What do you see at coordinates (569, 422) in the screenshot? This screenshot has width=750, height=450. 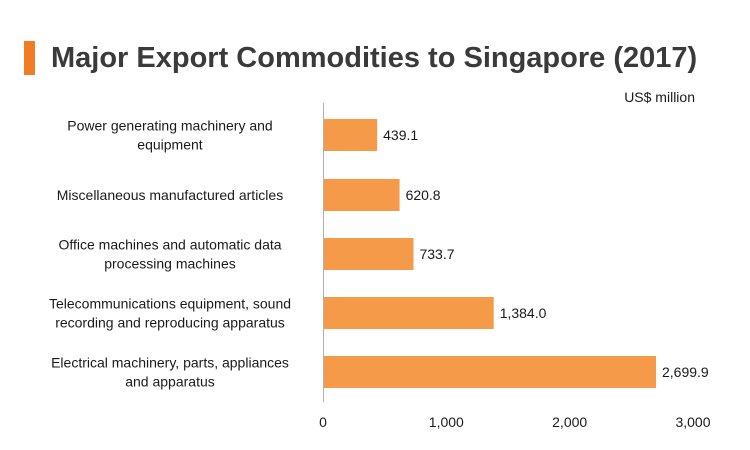 I see `x-tick-label: 2,000` at bounding box center [569, 422].